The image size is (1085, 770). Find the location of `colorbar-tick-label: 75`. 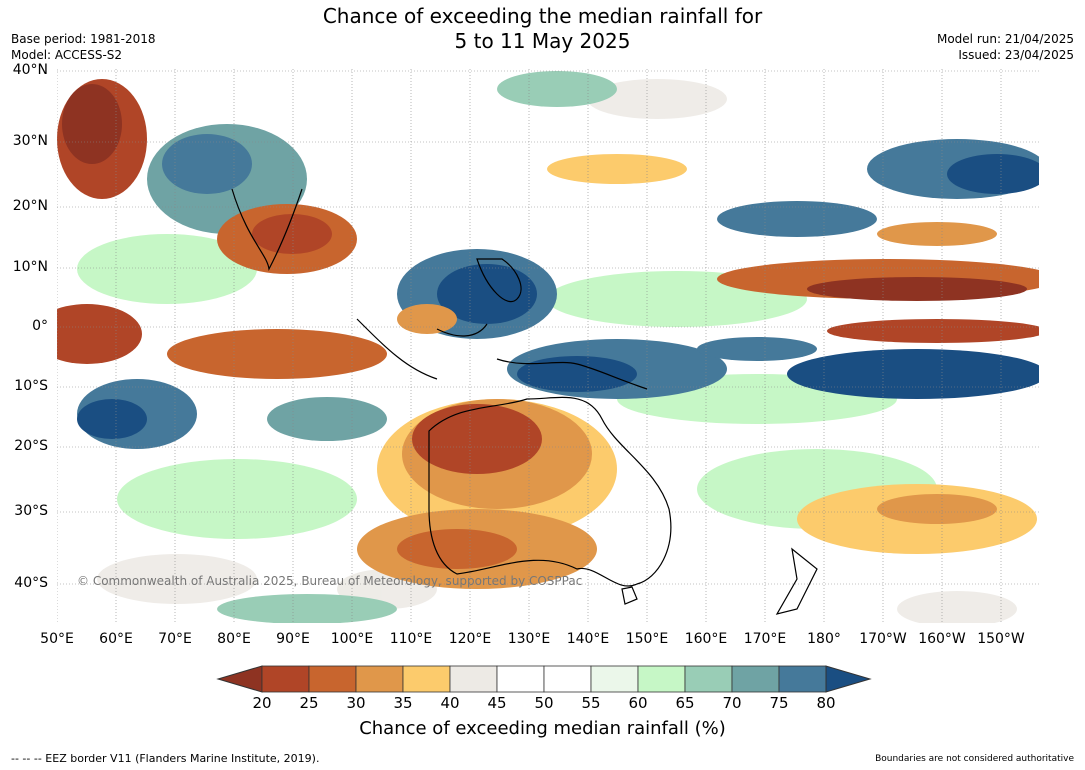

colorbar-tick-label: 75 is located at coordinates (779, 703).